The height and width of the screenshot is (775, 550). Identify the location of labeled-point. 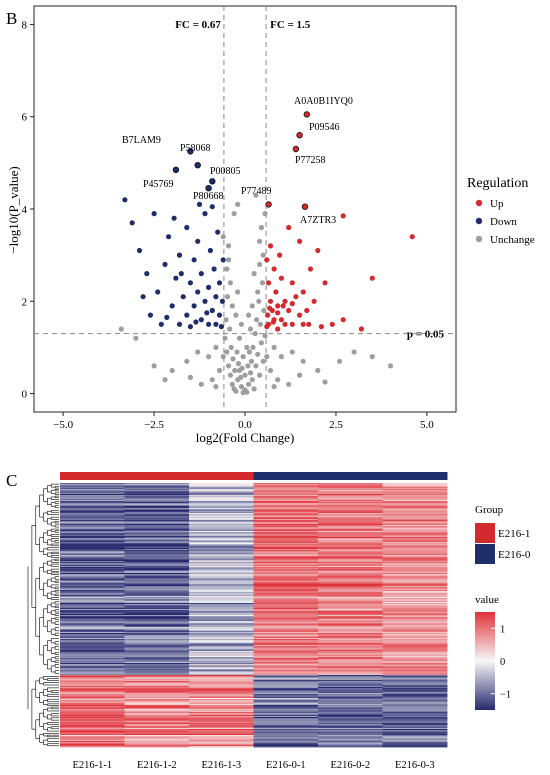
(190, 151).